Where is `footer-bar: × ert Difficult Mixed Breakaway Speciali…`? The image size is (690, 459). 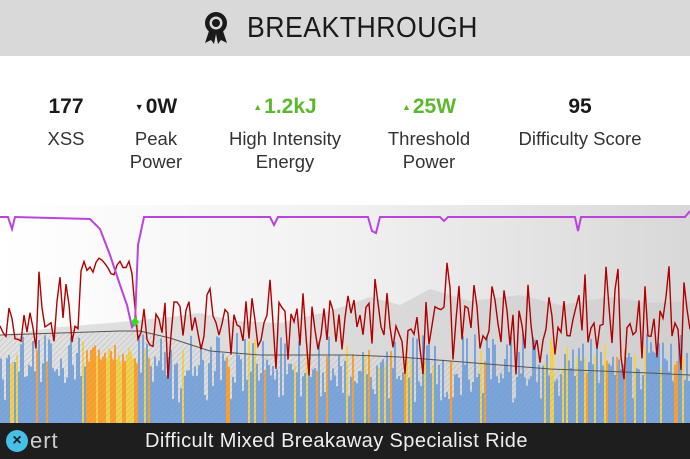
footer-bar: × ert Difficult Mixed Breakaway Speciali… is located at coordinates (345, 441).